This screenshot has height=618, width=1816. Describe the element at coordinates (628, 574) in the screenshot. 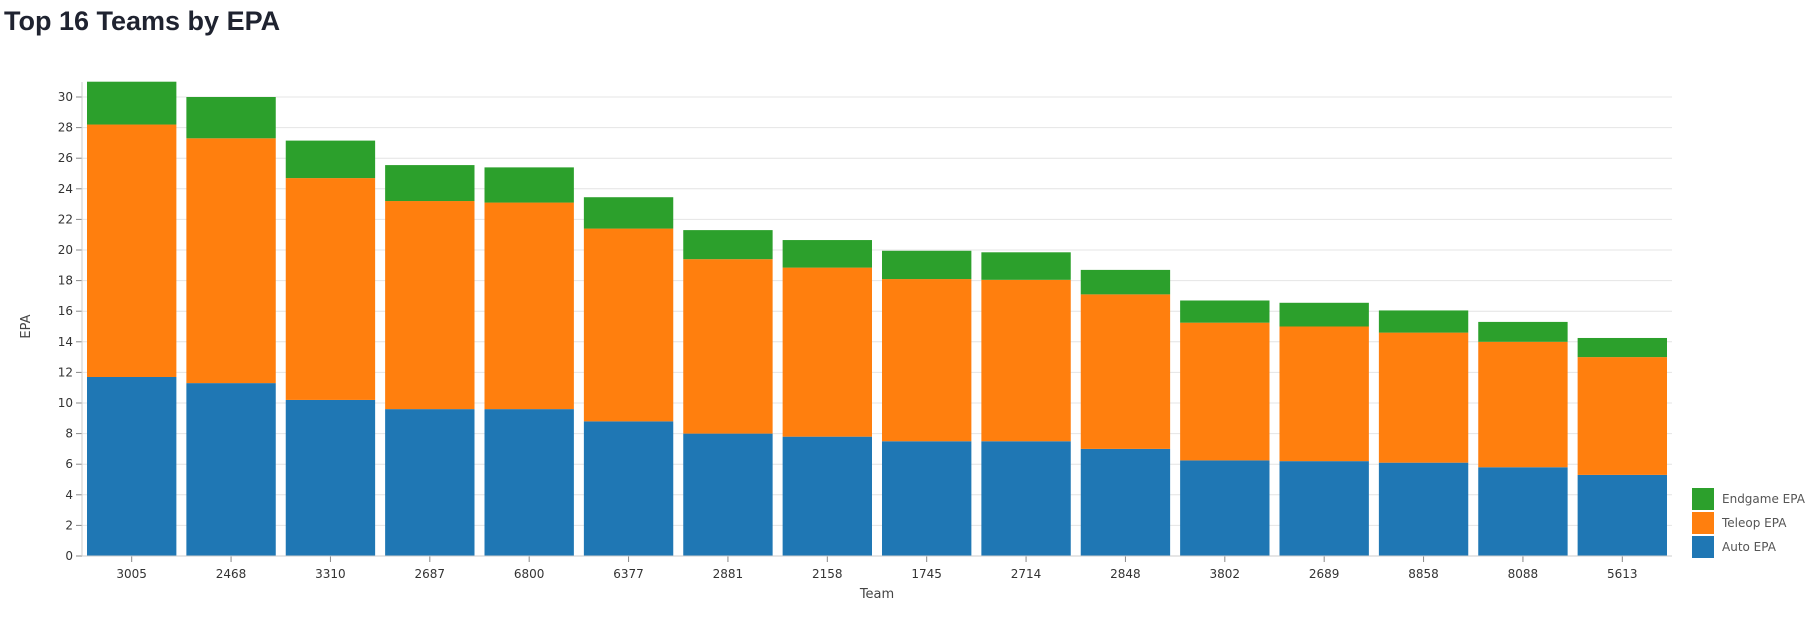

I see `x-tick-label: 6377` at that location.